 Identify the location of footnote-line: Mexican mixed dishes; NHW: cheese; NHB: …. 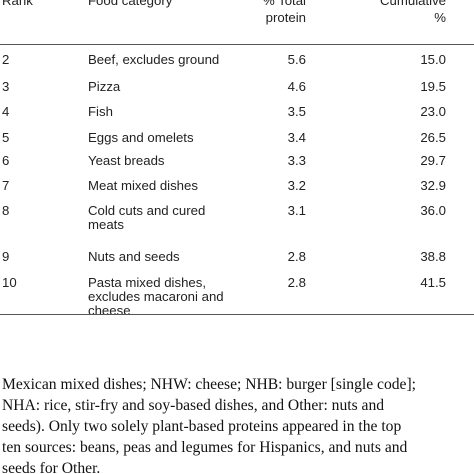
(209, 384).